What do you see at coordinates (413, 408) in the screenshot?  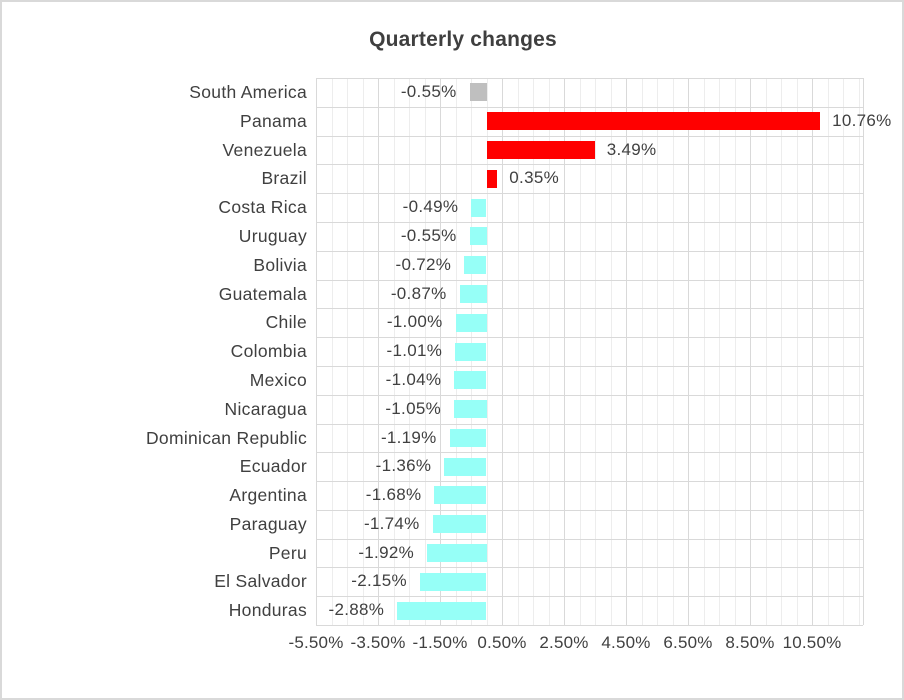 I see `data-label-nicaragua: -1.05%` at bounding box center [413, 408].